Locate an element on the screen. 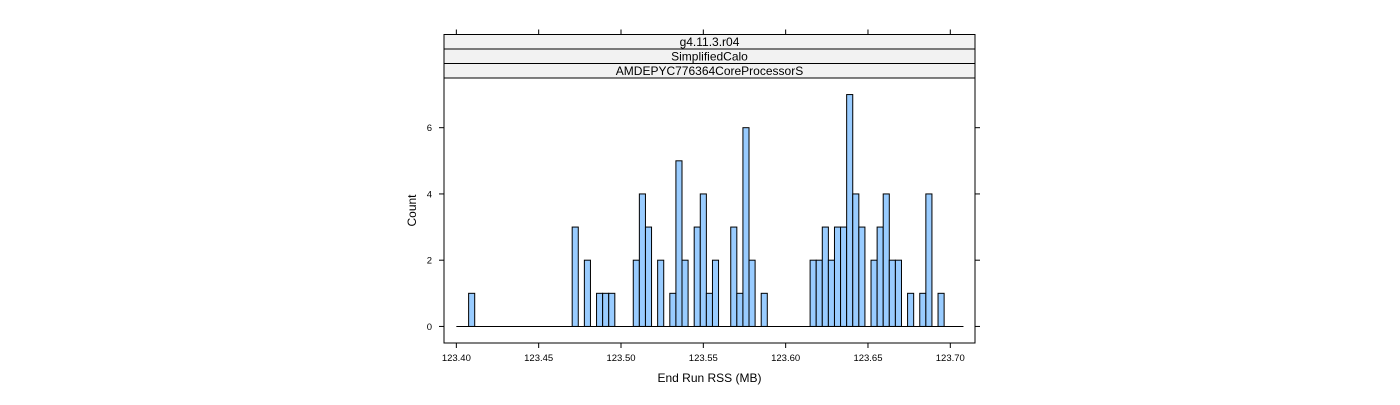  y-axis-title: Count is located at coordinates (412, 210).